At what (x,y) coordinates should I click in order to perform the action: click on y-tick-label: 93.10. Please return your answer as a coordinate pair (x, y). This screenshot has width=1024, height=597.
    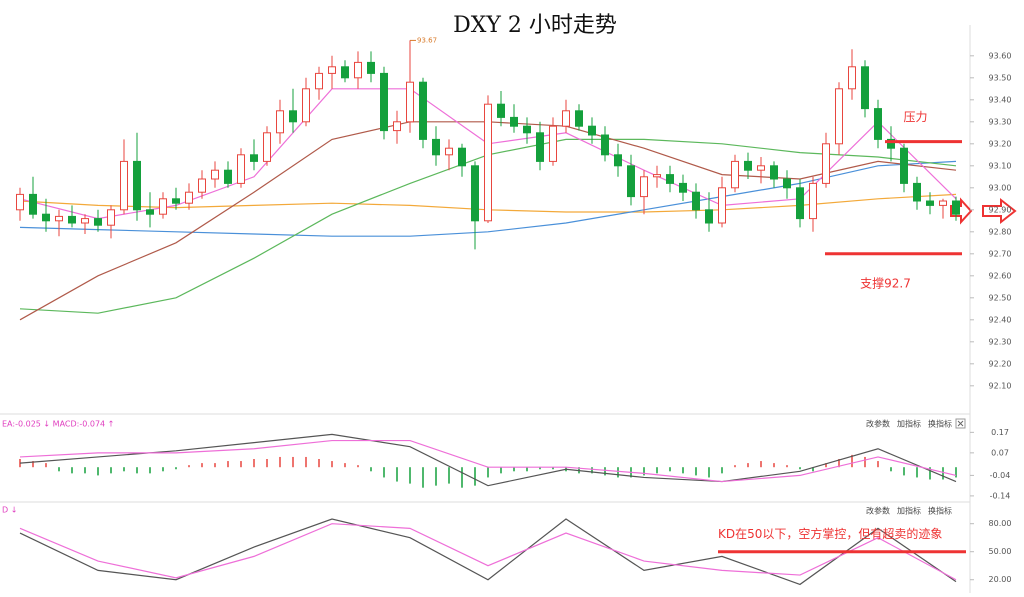
    Looking at the image, I should click on (1000, 165).